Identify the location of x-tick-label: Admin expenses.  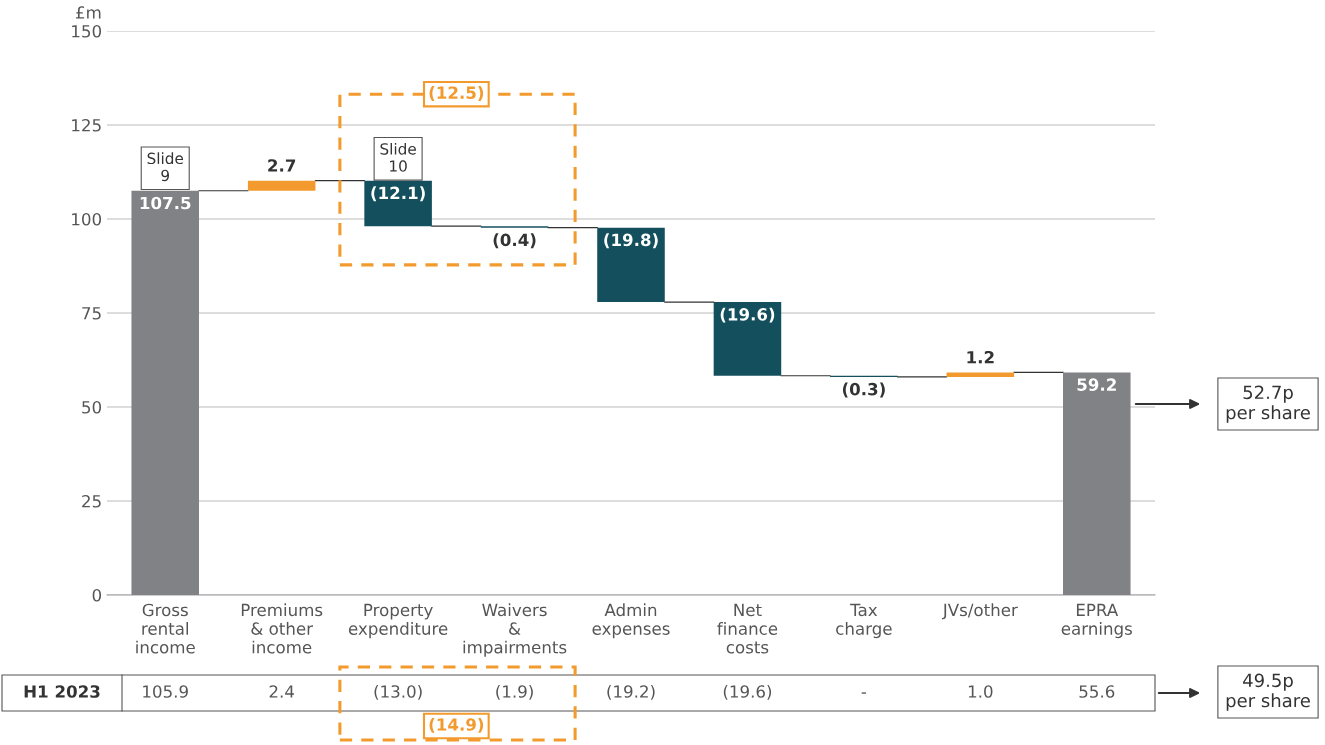
(631, 621).